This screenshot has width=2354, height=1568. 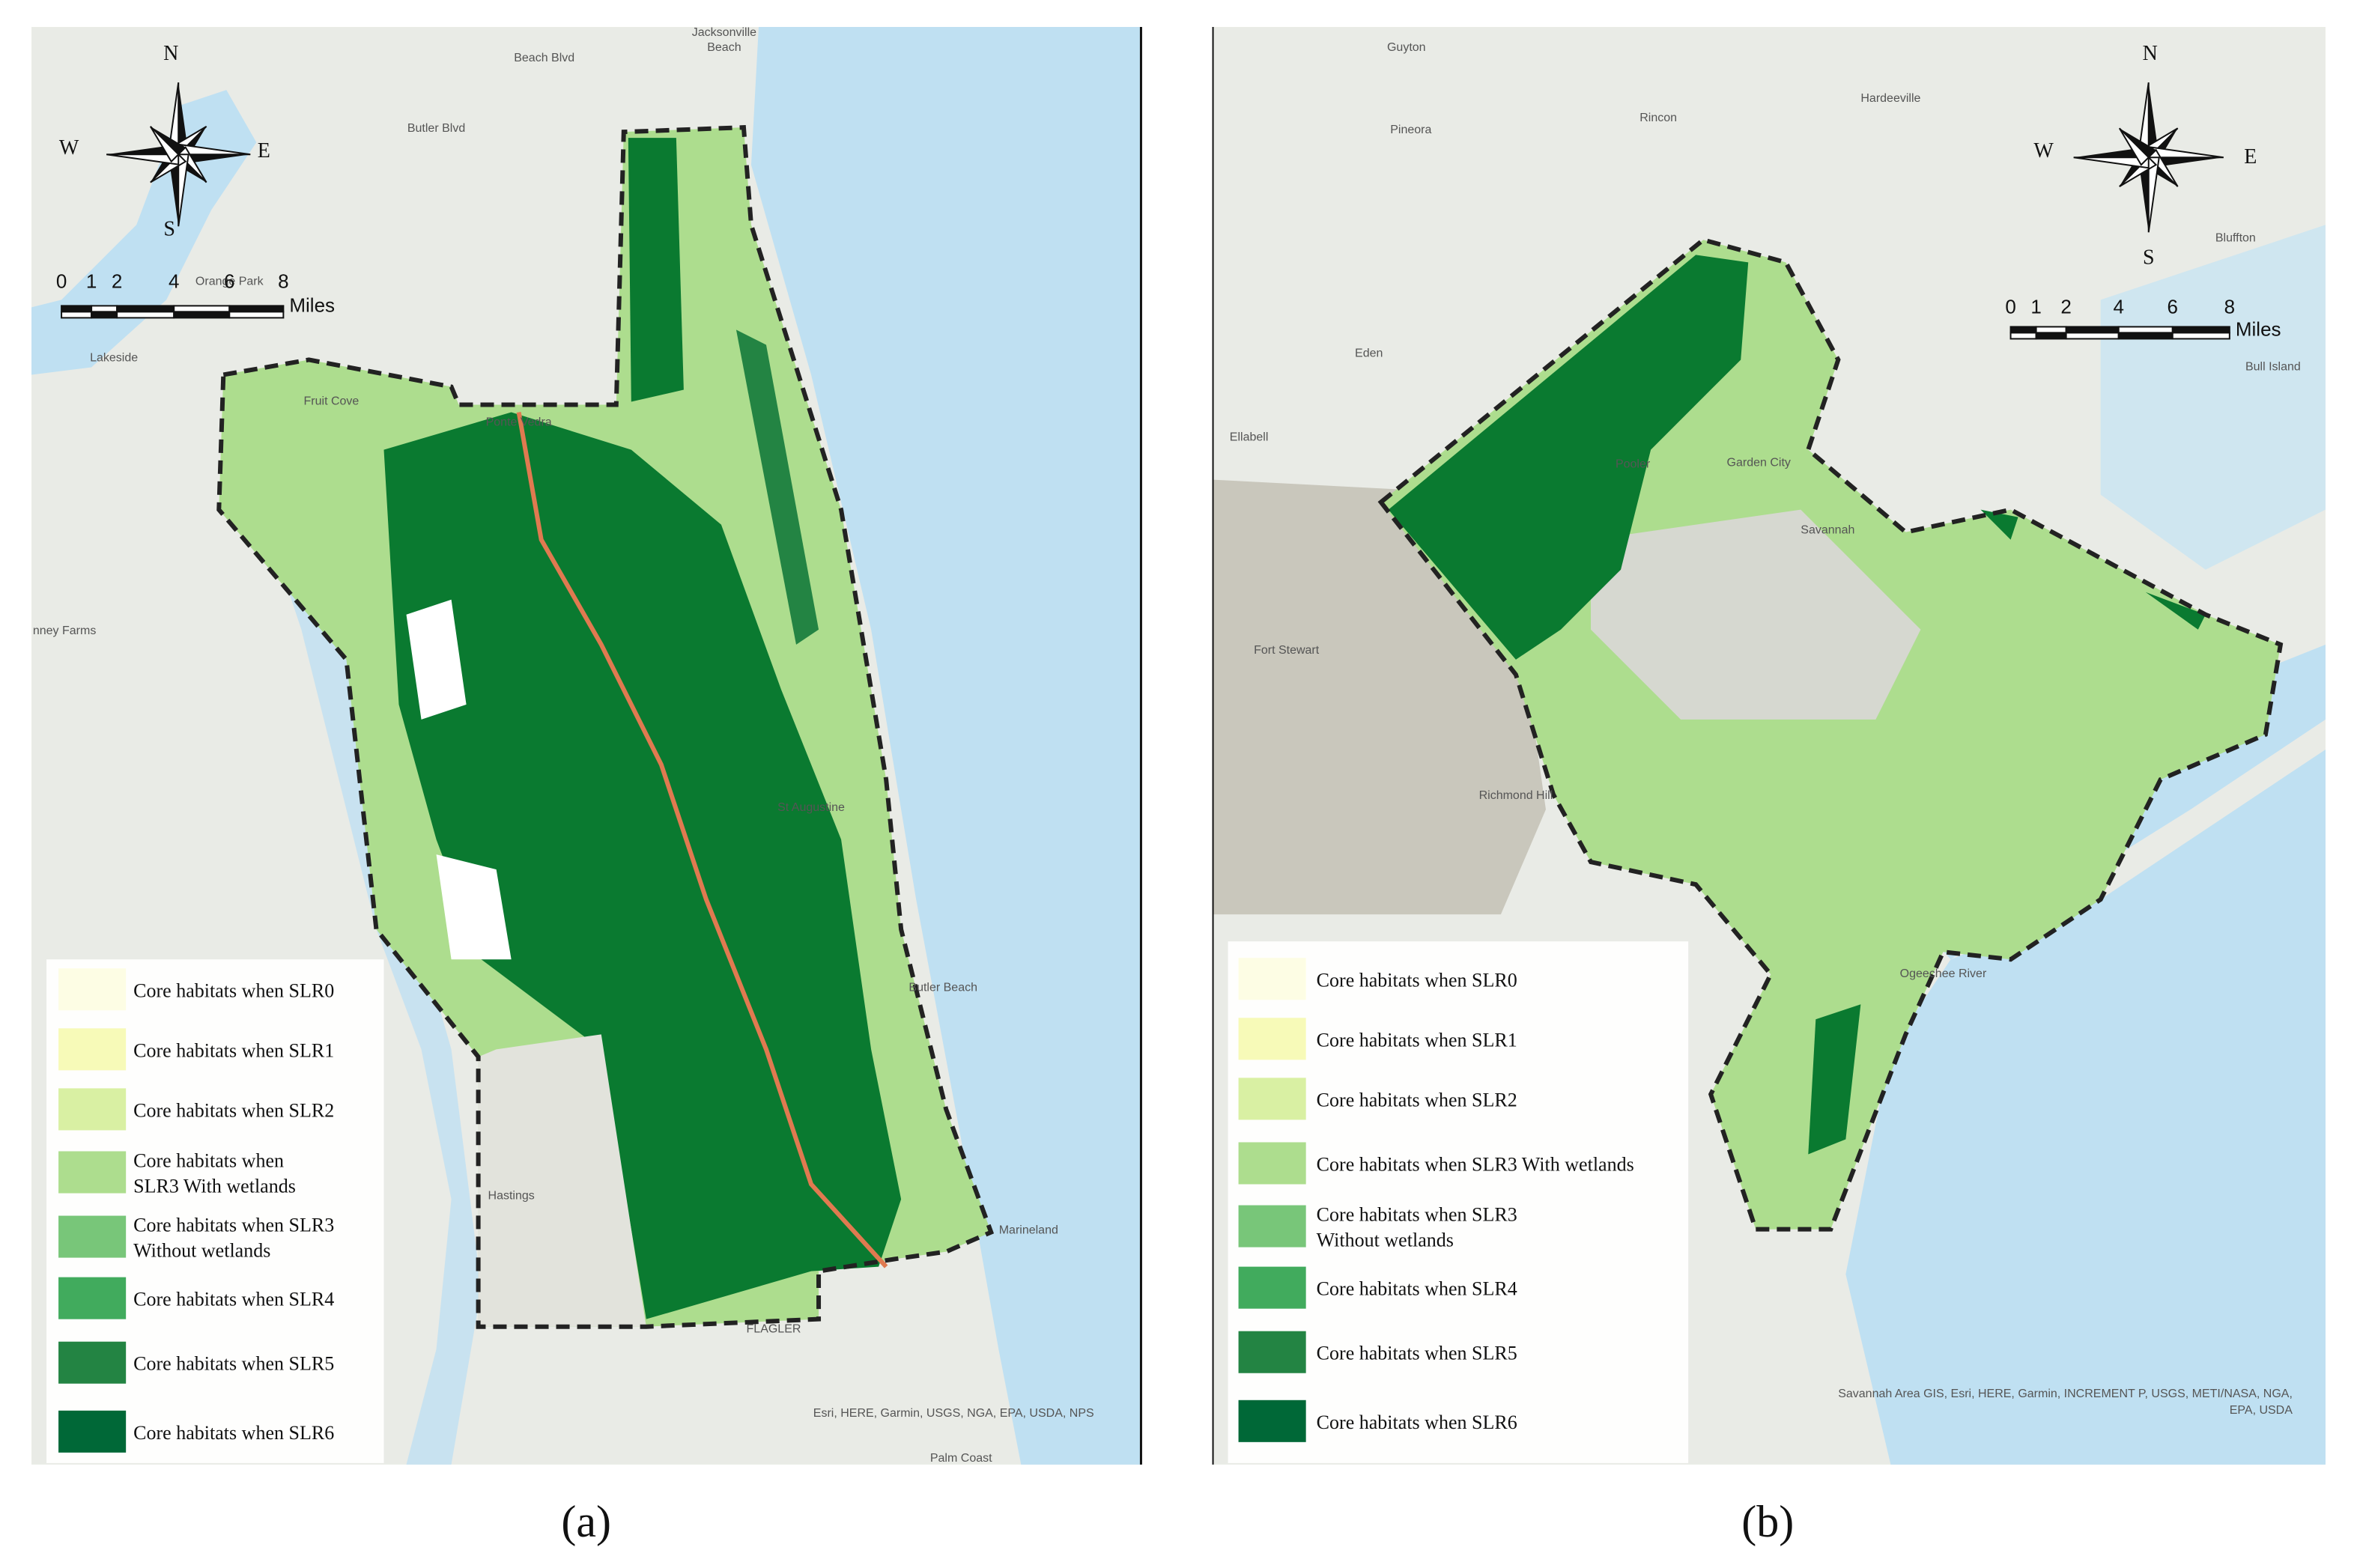 What do you see at coordinates (2261, 1410) in the screenshot?
I see `attribution: EPA, USDA` at bounding box center [2261, 1410].